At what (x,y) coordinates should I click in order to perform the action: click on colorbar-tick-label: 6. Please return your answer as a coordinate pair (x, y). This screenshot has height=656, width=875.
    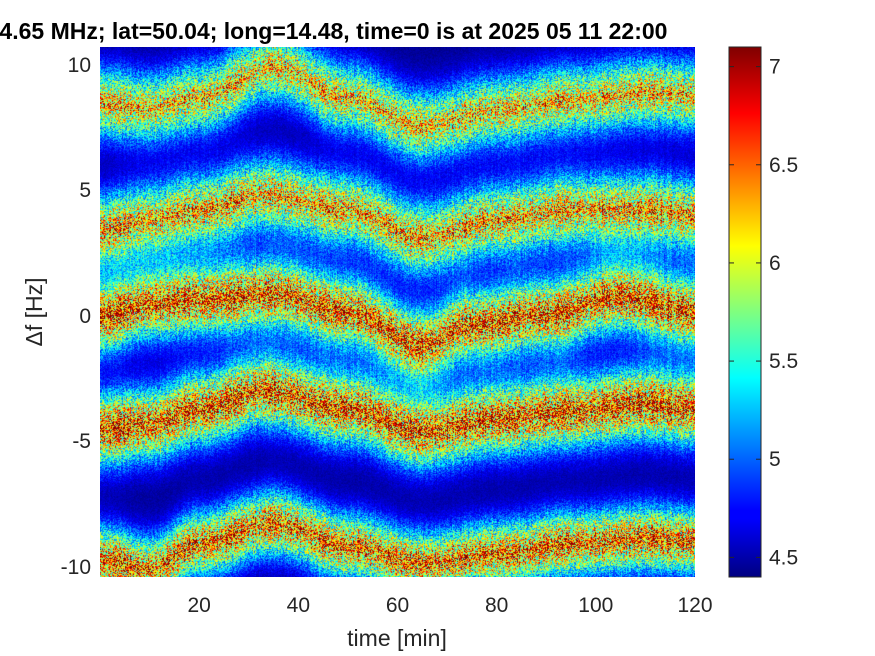
    Looking at the image, I should click on (775, 263).